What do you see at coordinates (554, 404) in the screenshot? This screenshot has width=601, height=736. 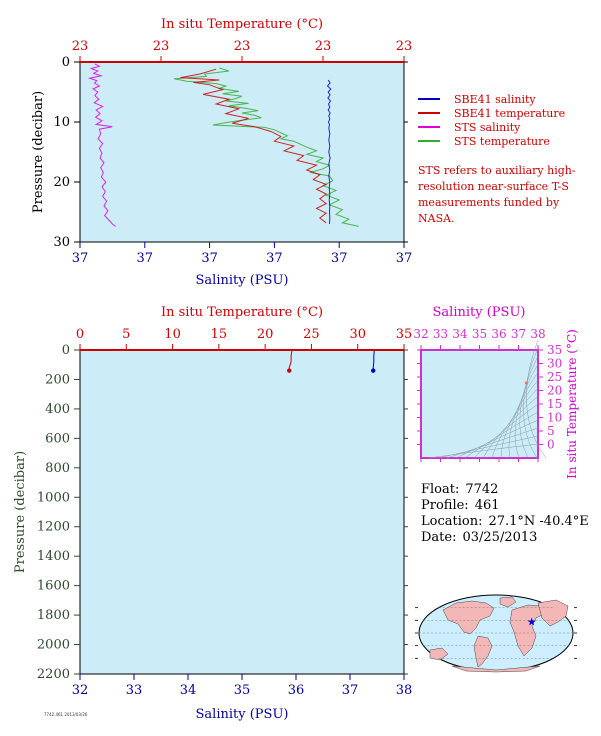 I see `ts-temperature-tick-label: 15` at bounding box center [554, 404].